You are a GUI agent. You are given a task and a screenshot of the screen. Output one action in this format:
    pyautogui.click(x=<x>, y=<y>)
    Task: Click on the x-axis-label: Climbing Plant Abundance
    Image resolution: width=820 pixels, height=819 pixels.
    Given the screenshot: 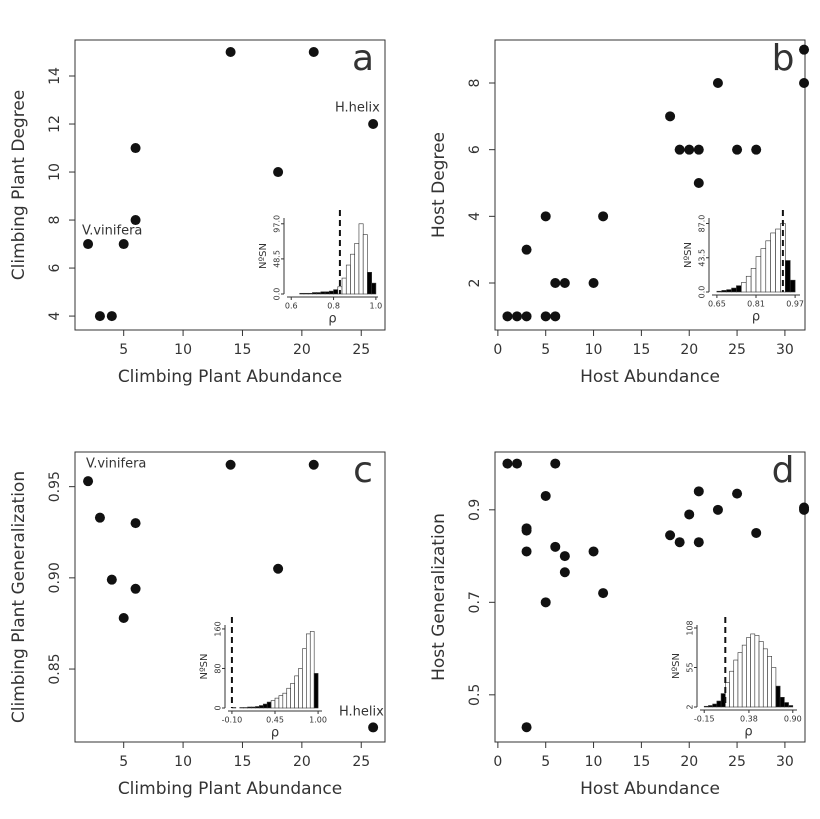 What is the action you would take?
    pyautogui.click(x=230, y=789)
    